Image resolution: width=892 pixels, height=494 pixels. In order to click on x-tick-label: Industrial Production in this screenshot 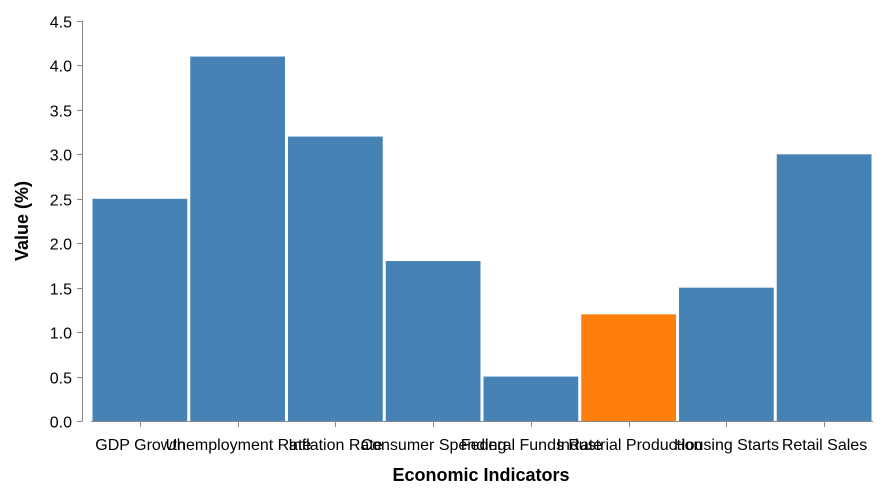, I will do `click(630, 445)`.